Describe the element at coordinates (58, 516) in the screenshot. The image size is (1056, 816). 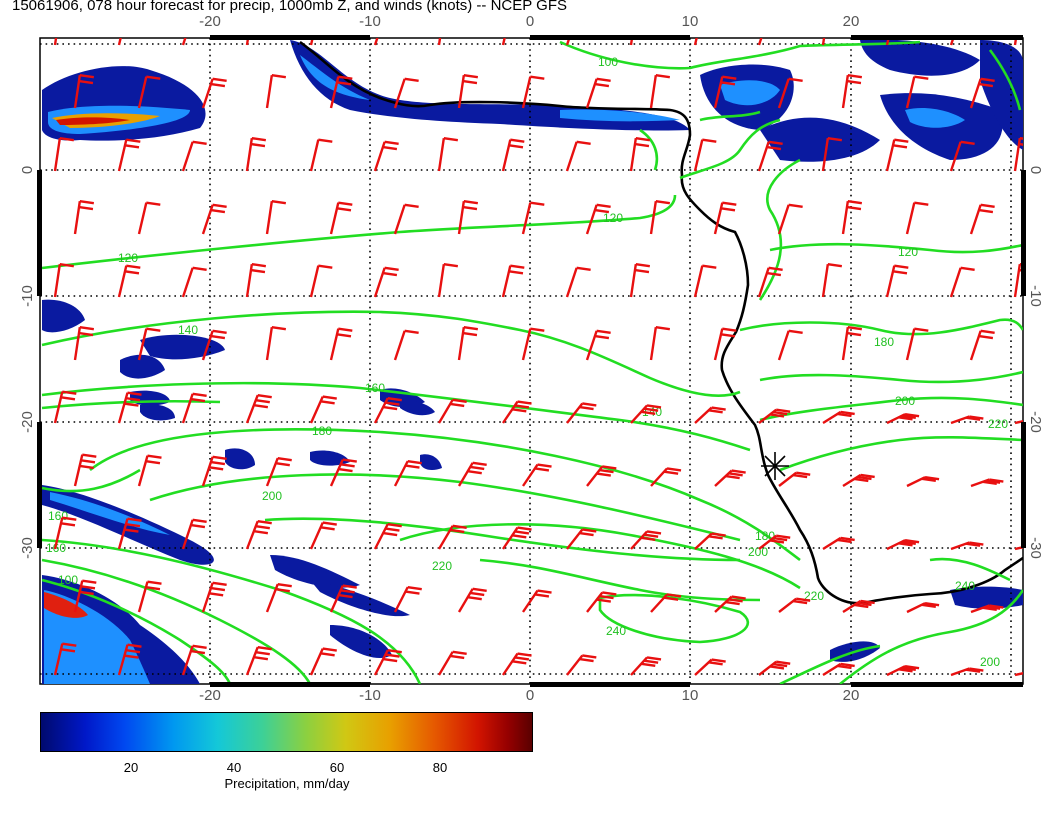
I see `contour-label: 160` at that location.